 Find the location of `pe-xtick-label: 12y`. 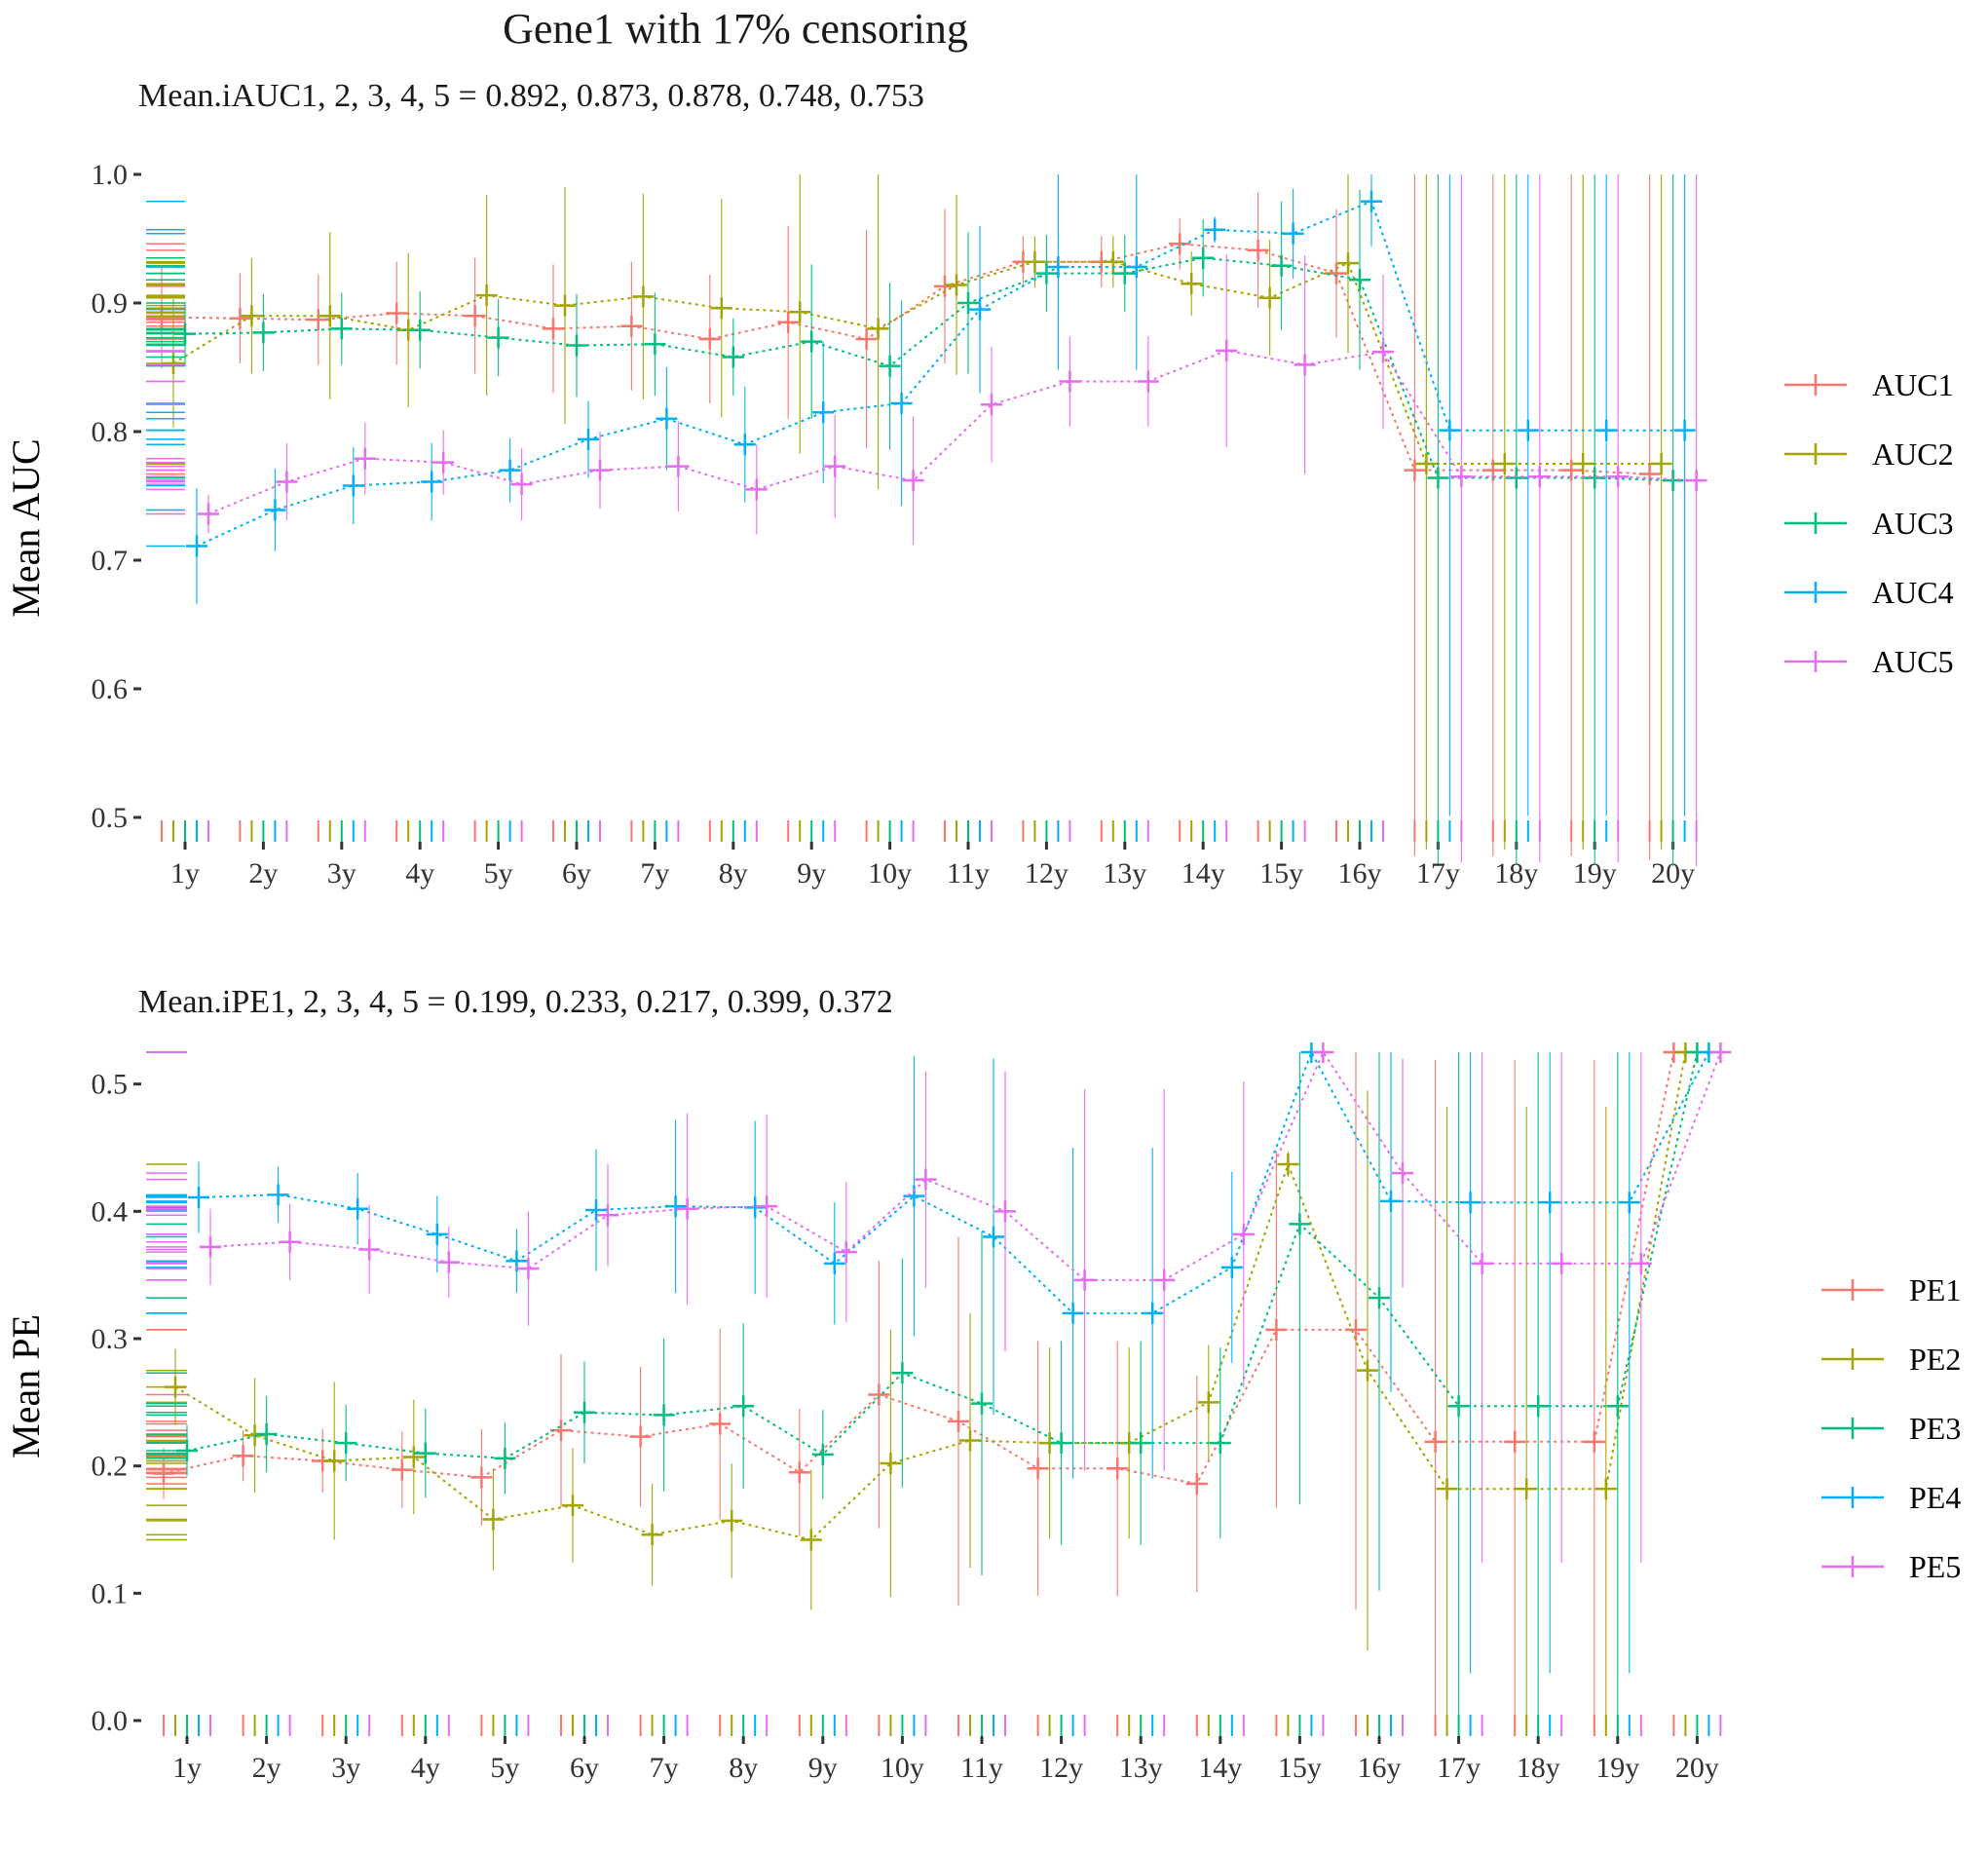

pe-xtick-label: 12y is located at coordinates (1061, 1768).